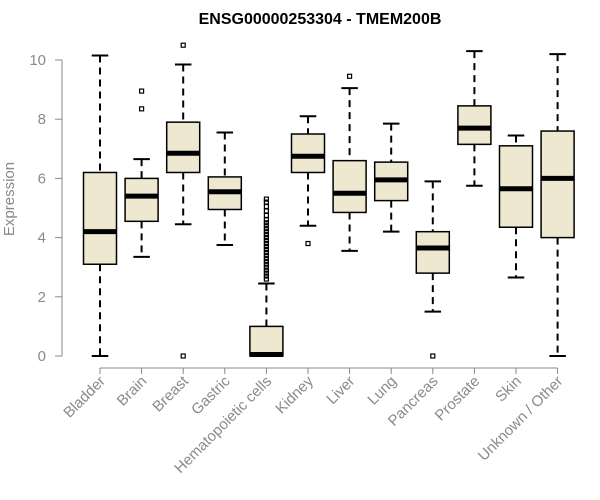 This screenshot has width=600, height=500. I want to click on box-unknown-other, so click(557, 205).